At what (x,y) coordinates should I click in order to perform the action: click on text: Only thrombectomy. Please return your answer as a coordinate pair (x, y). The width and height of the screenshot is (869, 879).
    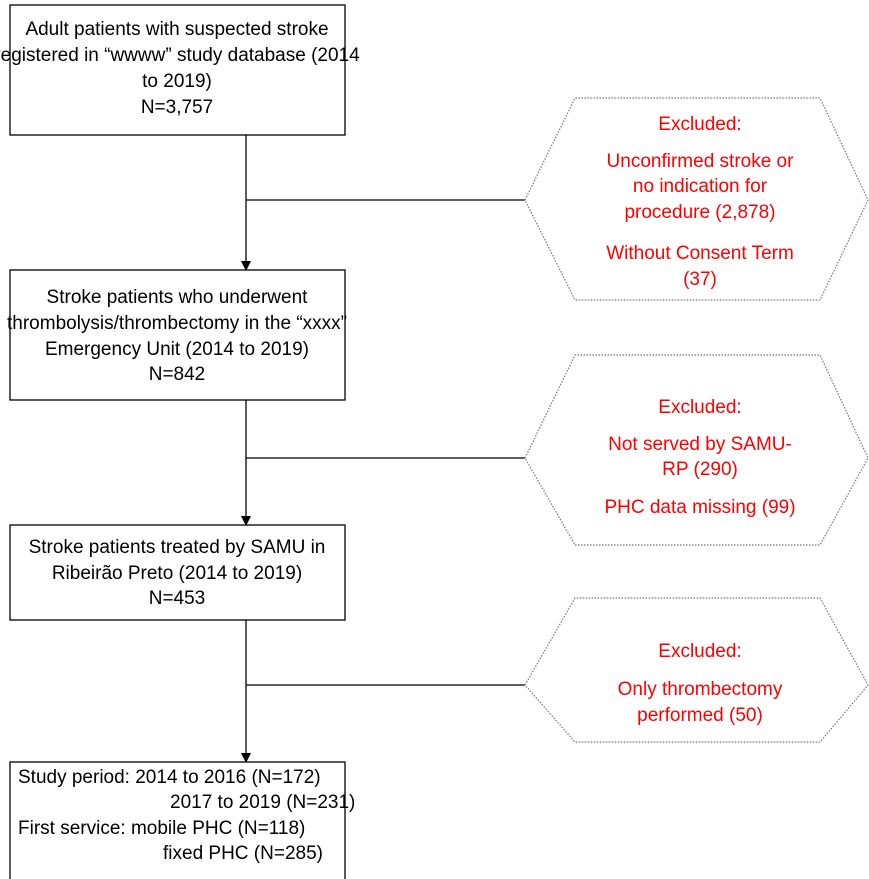
    Looking at the image, I should click on (700, 689).